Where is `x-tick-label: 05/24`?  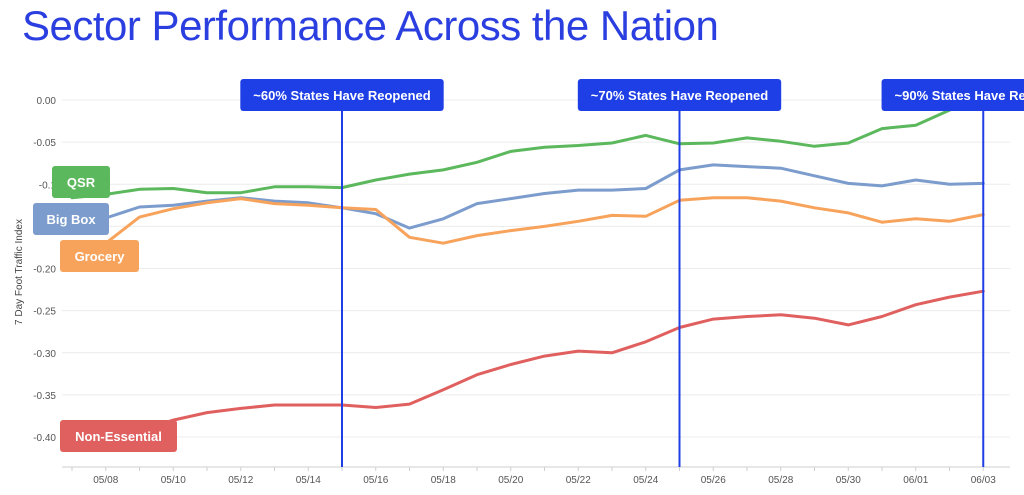 x-tick-label: 05/24 is located at coordinates (645, 480).